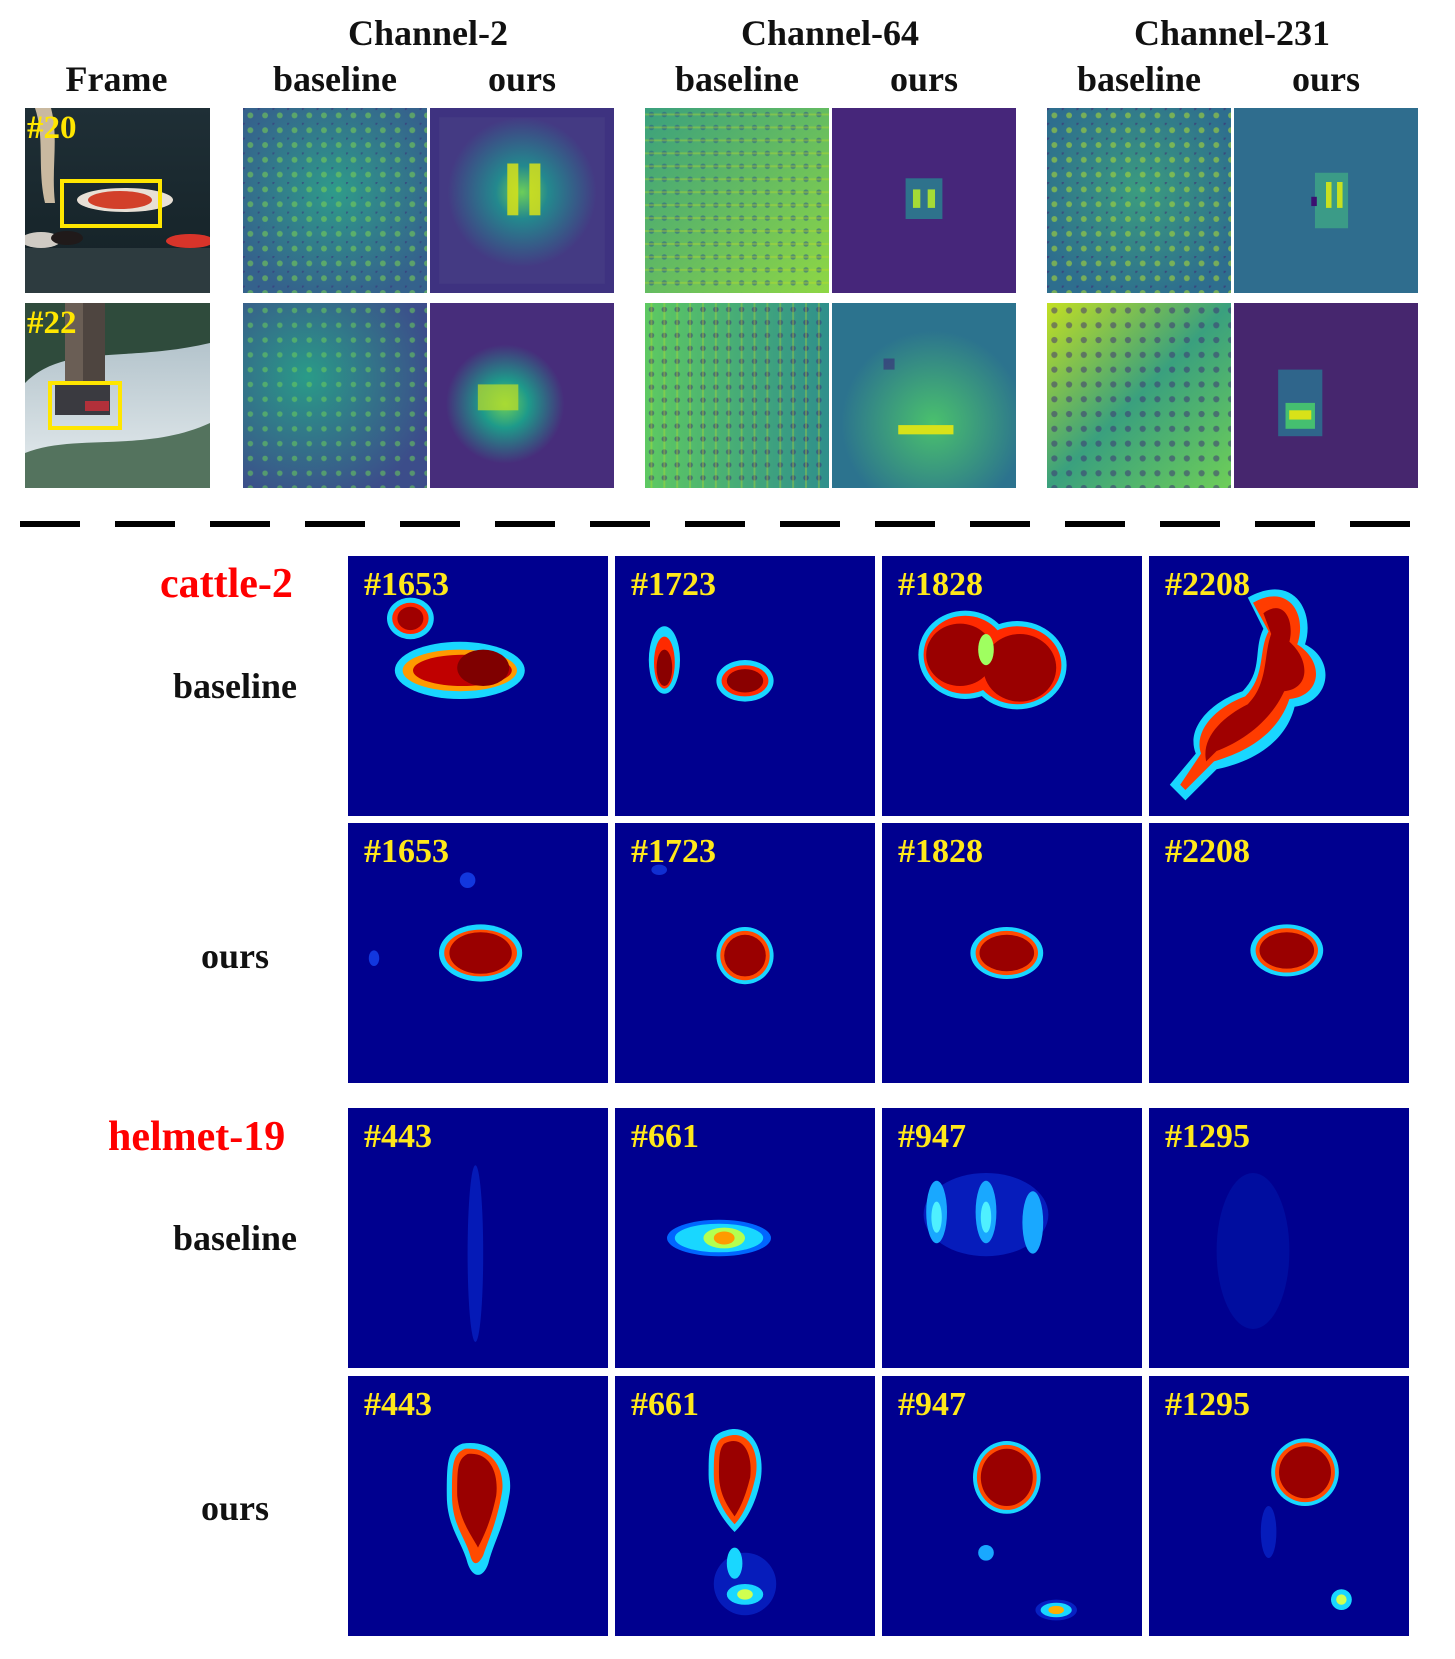 Image resolution: width=1455 pixels, height=1659 pixels. What do you see at coordinates (745, 1506) in the screenshot?
I see `heatmap-helmet-ours-661: #661` at bounding box center [745, 1506].